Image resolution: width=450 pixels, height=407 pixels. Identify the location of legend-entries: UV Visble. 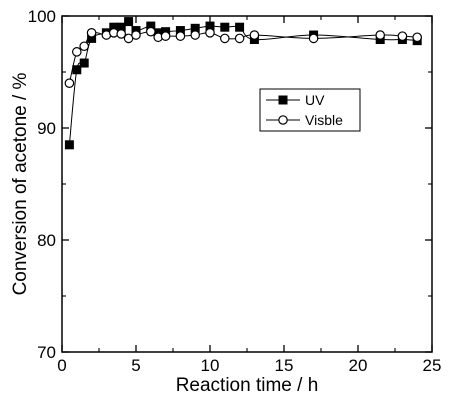
(304, 110).